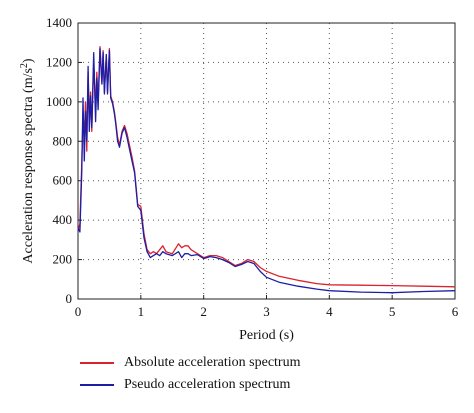 Image resolution: width=474 pixels, height=413 pixels. I want to click on y-axis-label-text: Acceleration response spectra (m/s, so click(28, 166).